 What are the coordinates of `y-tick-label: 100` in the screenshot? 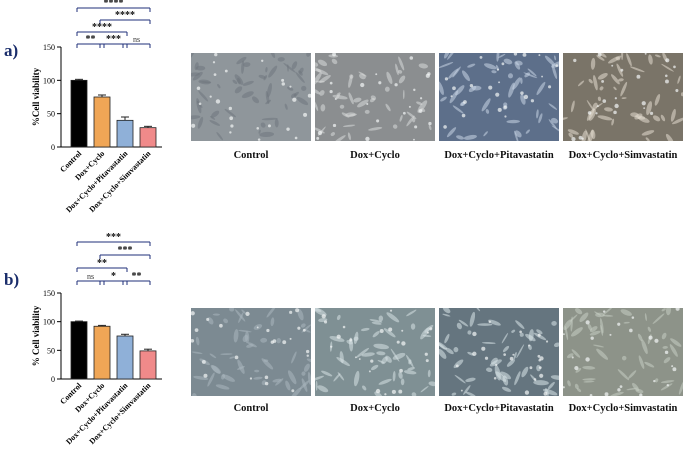 It's located at (49, 80).